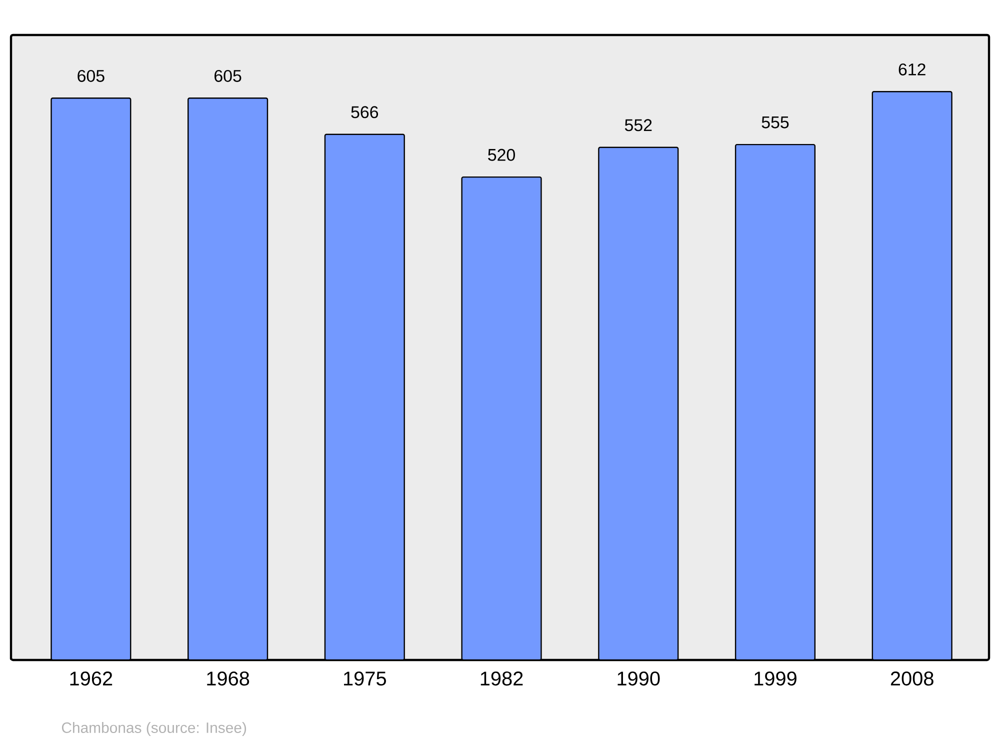 Image resolution: width=1000 pixels, height=747 pixels. Describe the element at coordinates (912, 679) in the screenshot. I see `x-tick-label: 2008` at that location.